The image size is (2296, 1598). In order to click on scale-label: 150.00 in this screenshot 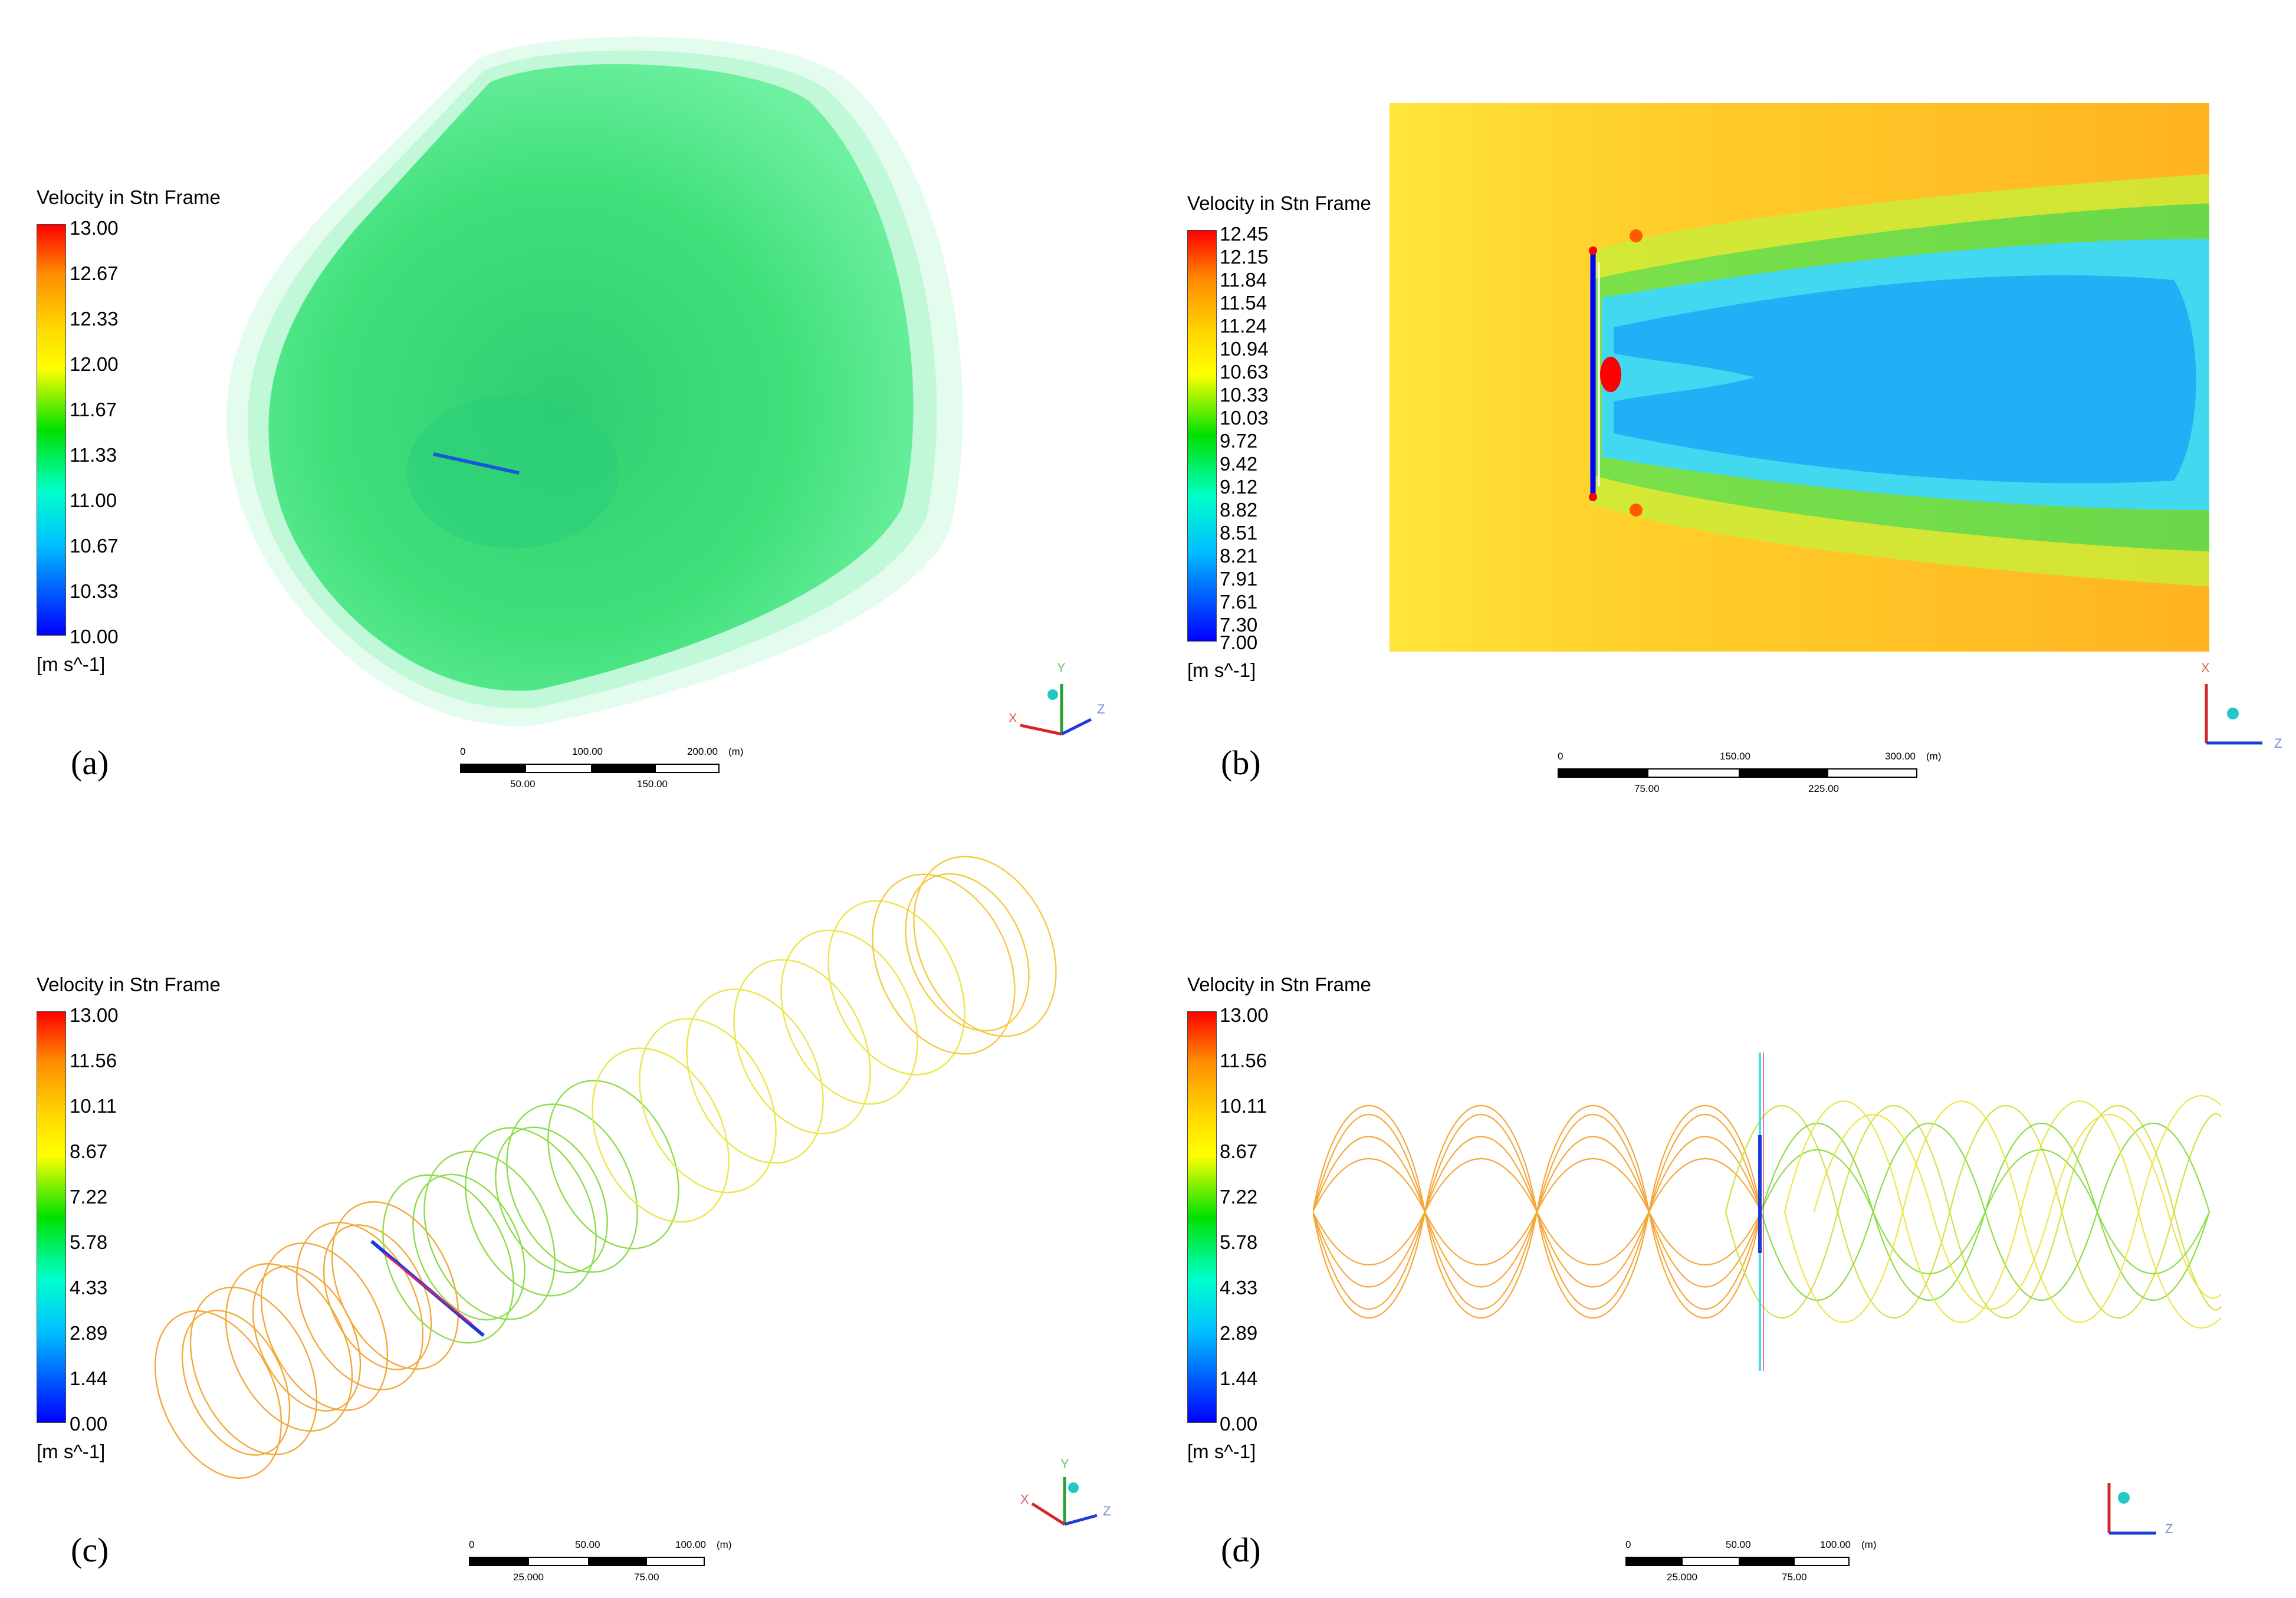, I will do `click(652, 784)`.